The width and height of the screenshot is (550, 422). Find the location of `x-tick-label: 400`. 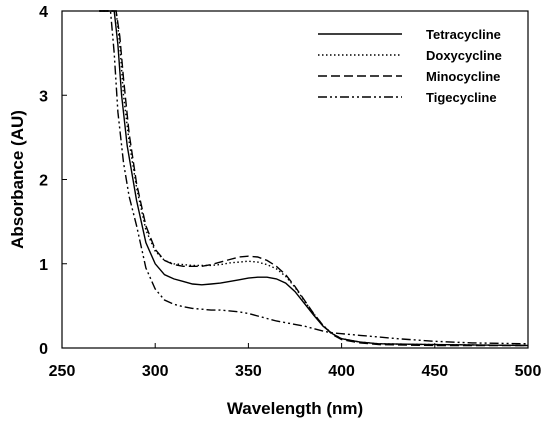

x-tick-label: 400 is located at coordinates (341, 371).